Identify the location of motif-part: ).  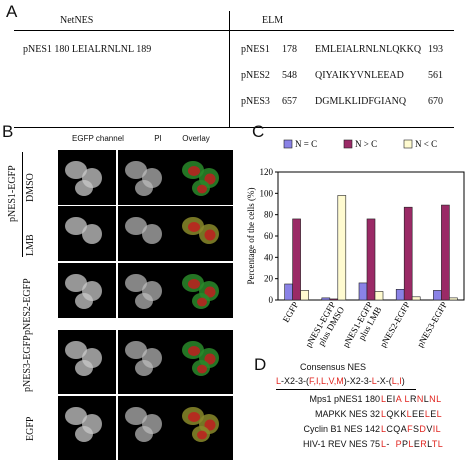
(403, 381).